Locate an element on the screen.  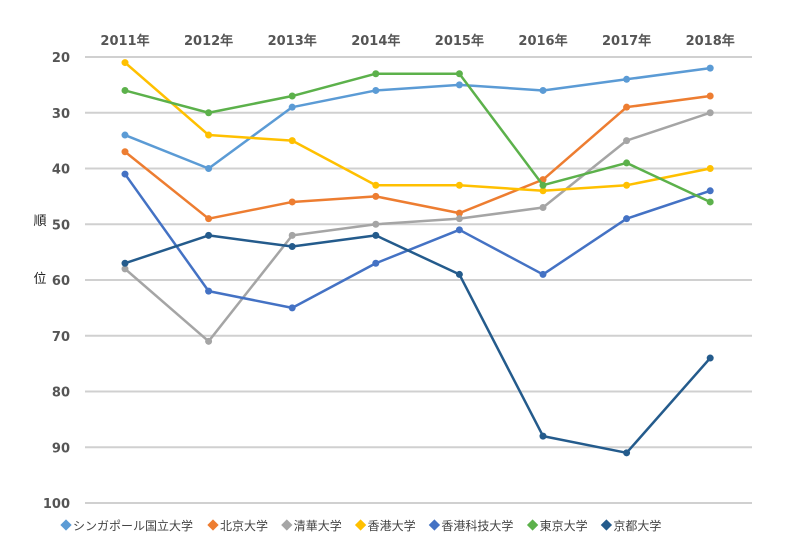
y-tick-label: 30 is located at coordinates (61, 114).